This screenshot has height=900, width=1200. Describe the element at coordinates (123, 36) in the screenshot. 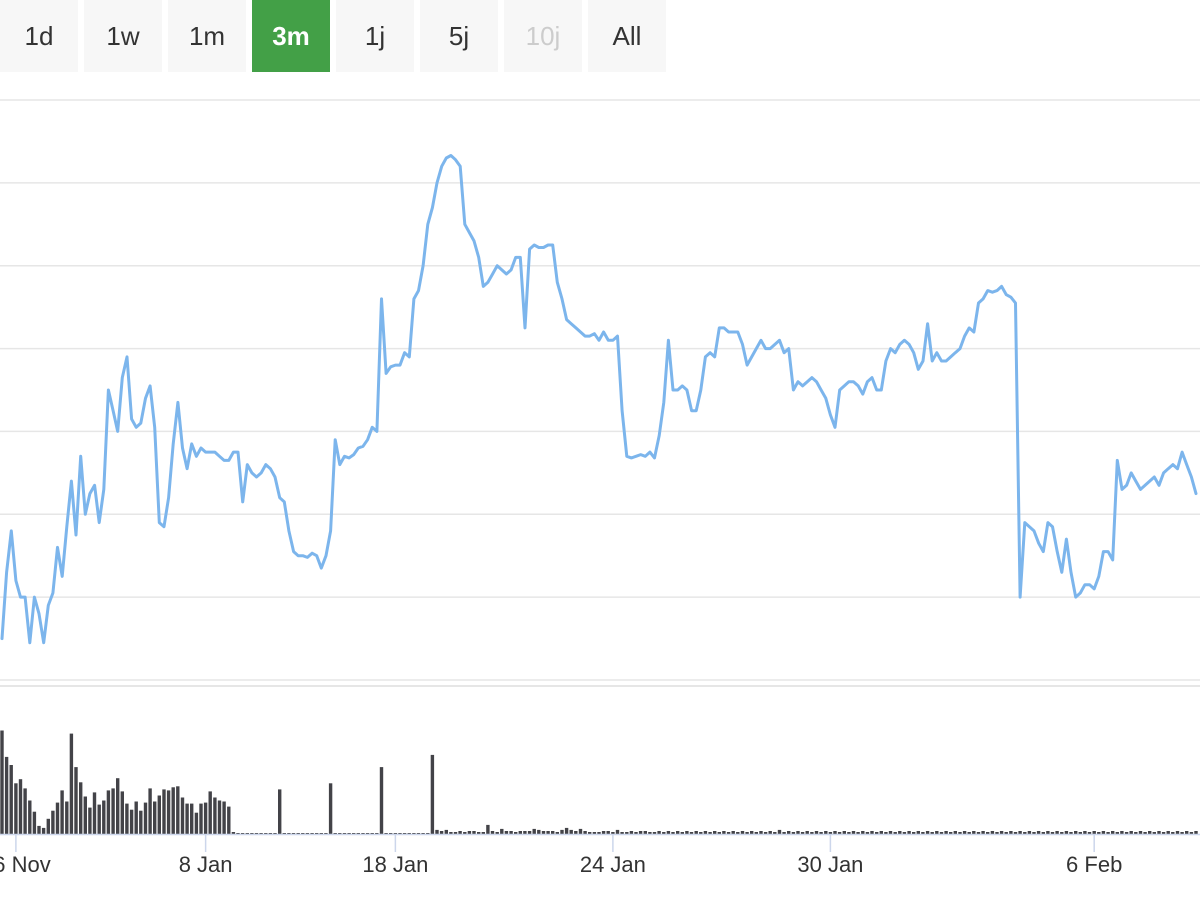

I see `range-button-1w: 1w` at that location.